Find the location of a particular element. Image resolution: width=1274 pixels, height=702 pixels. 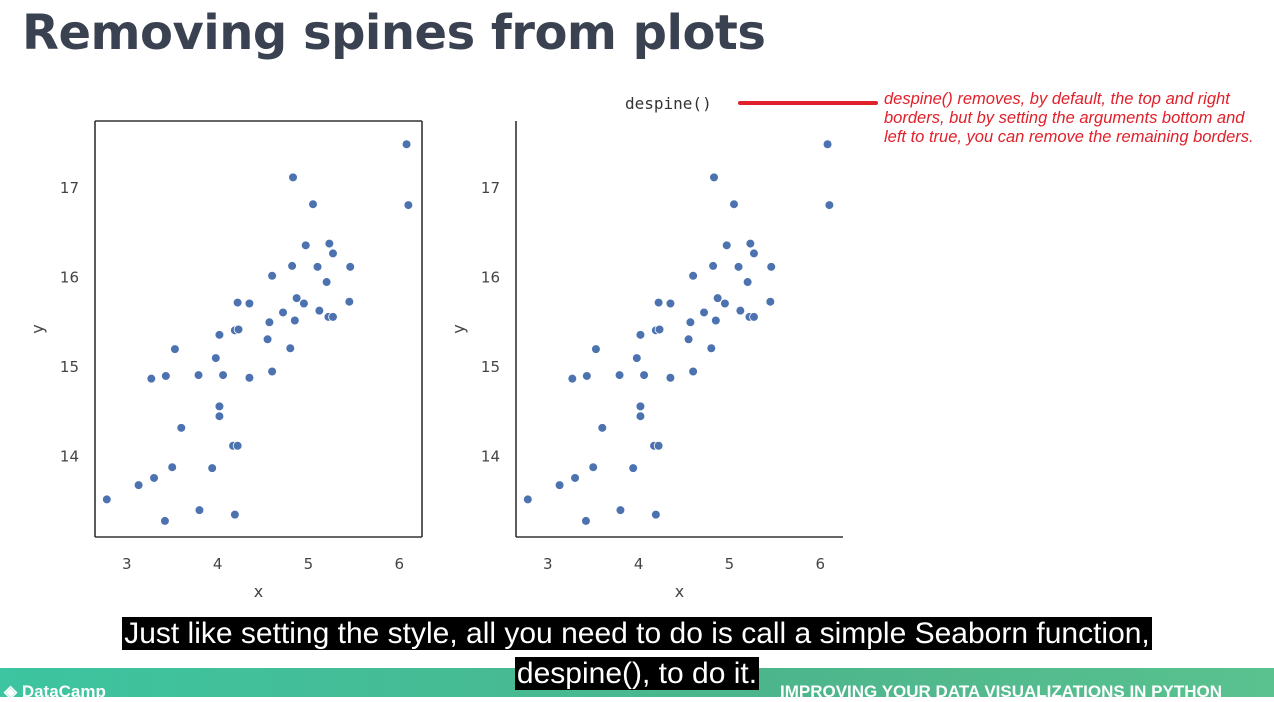

despine-code-label: despine() is located at coordinates (668, 103).